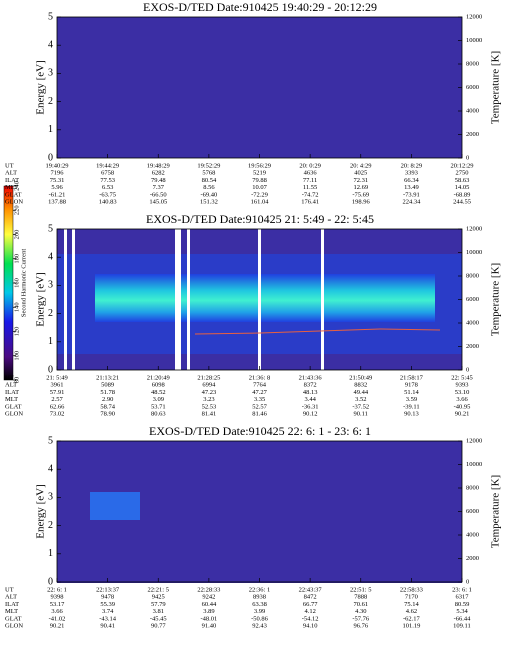 The height and width of the screenshot is (649, 505). I want to click on ephemeris-name: ALT, so click(11, 385).